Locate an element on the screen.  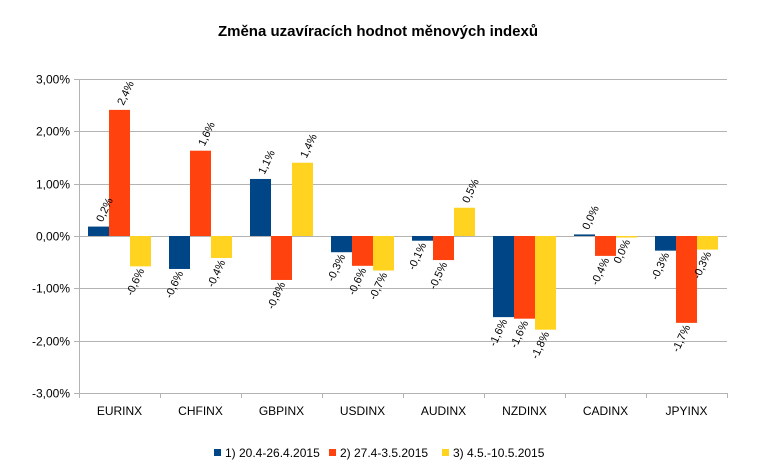
x-tick-label: AUDINX is located at coordinates (443, 411).